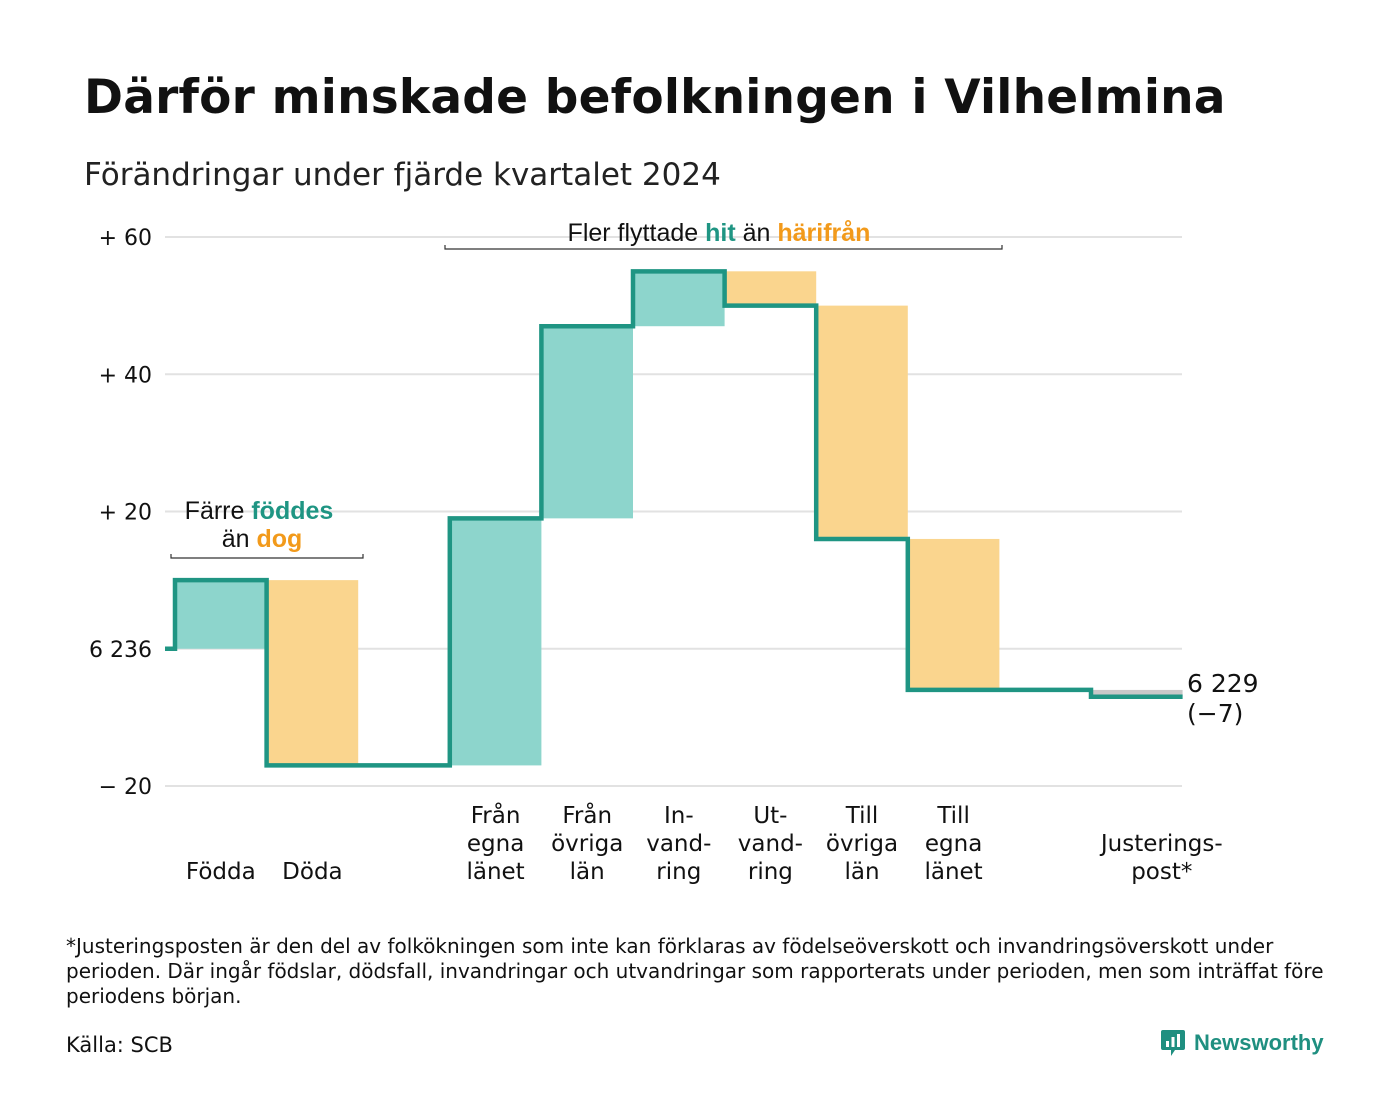 The width and height of the screenshot is (1400, 1120). Describe the element at coordinates (279, 539) in the screenshot. I see `annotation-span: dog` at that location.